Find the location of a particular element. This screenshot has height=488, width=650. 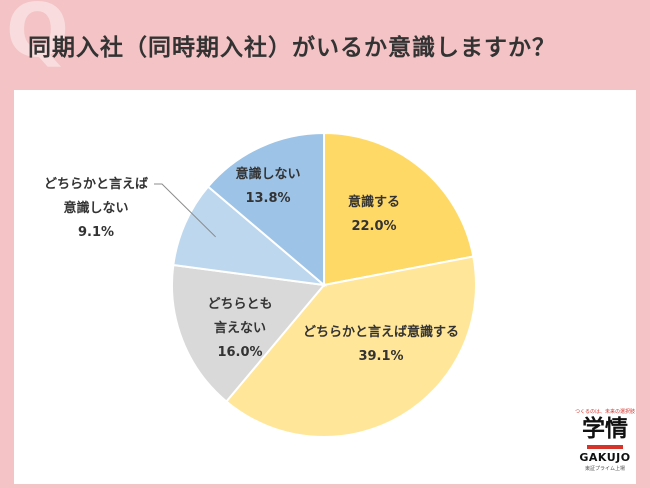

logo-tagline: つくるのは、未来の選択肢 is located at coordinates (605, 412).